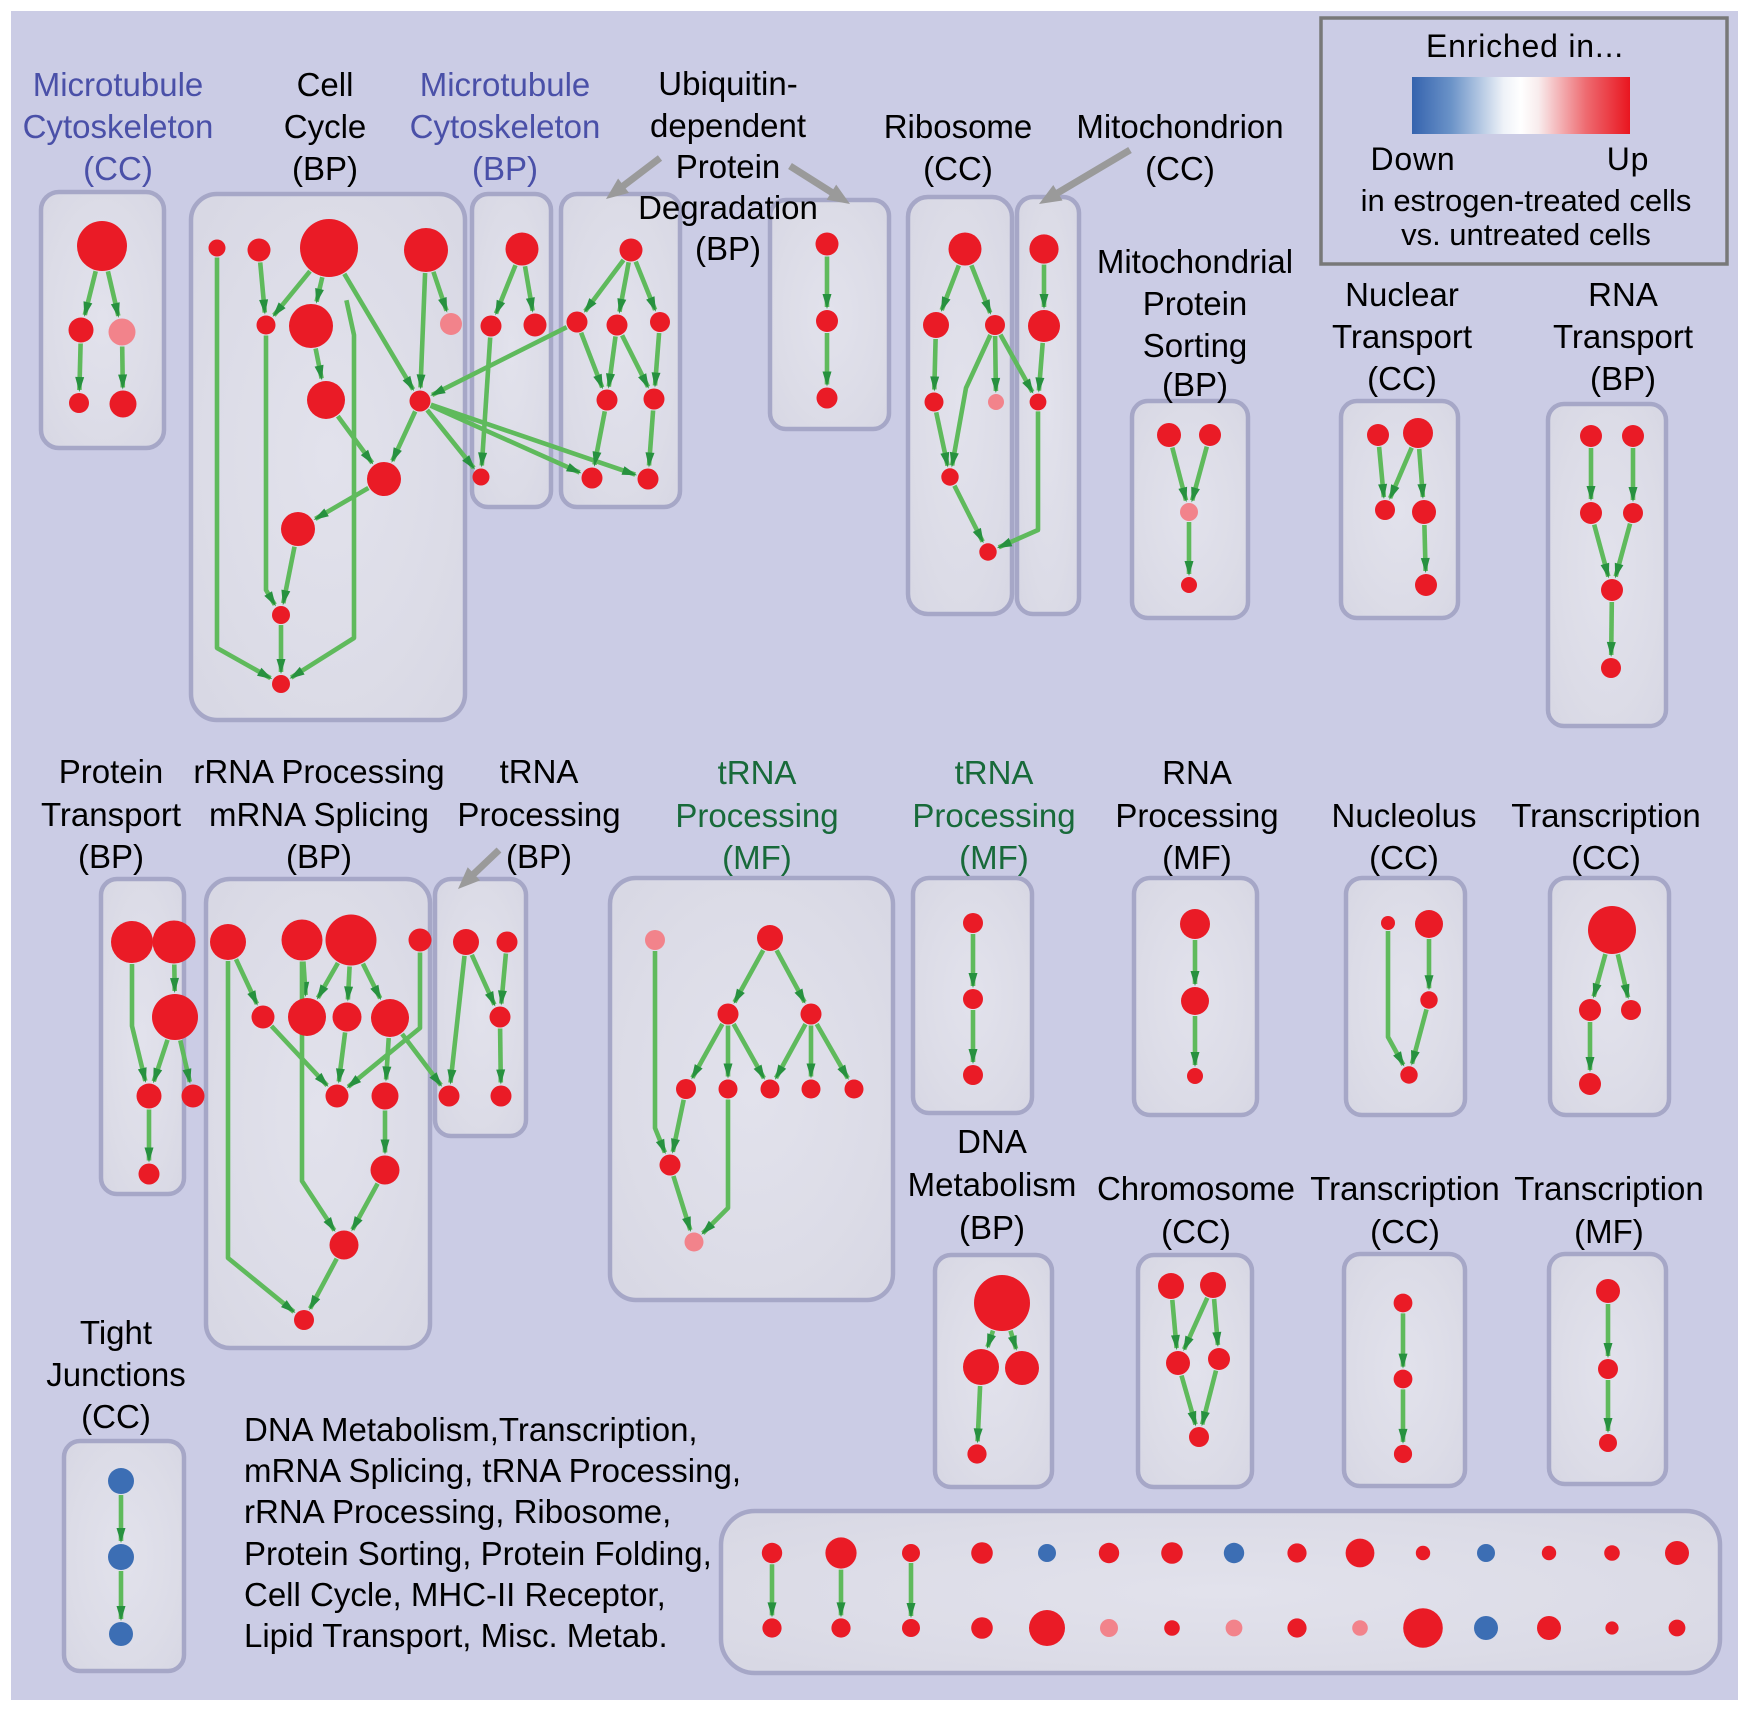  I want to click on svg-text: Nucleolus, so click(1404, 815).